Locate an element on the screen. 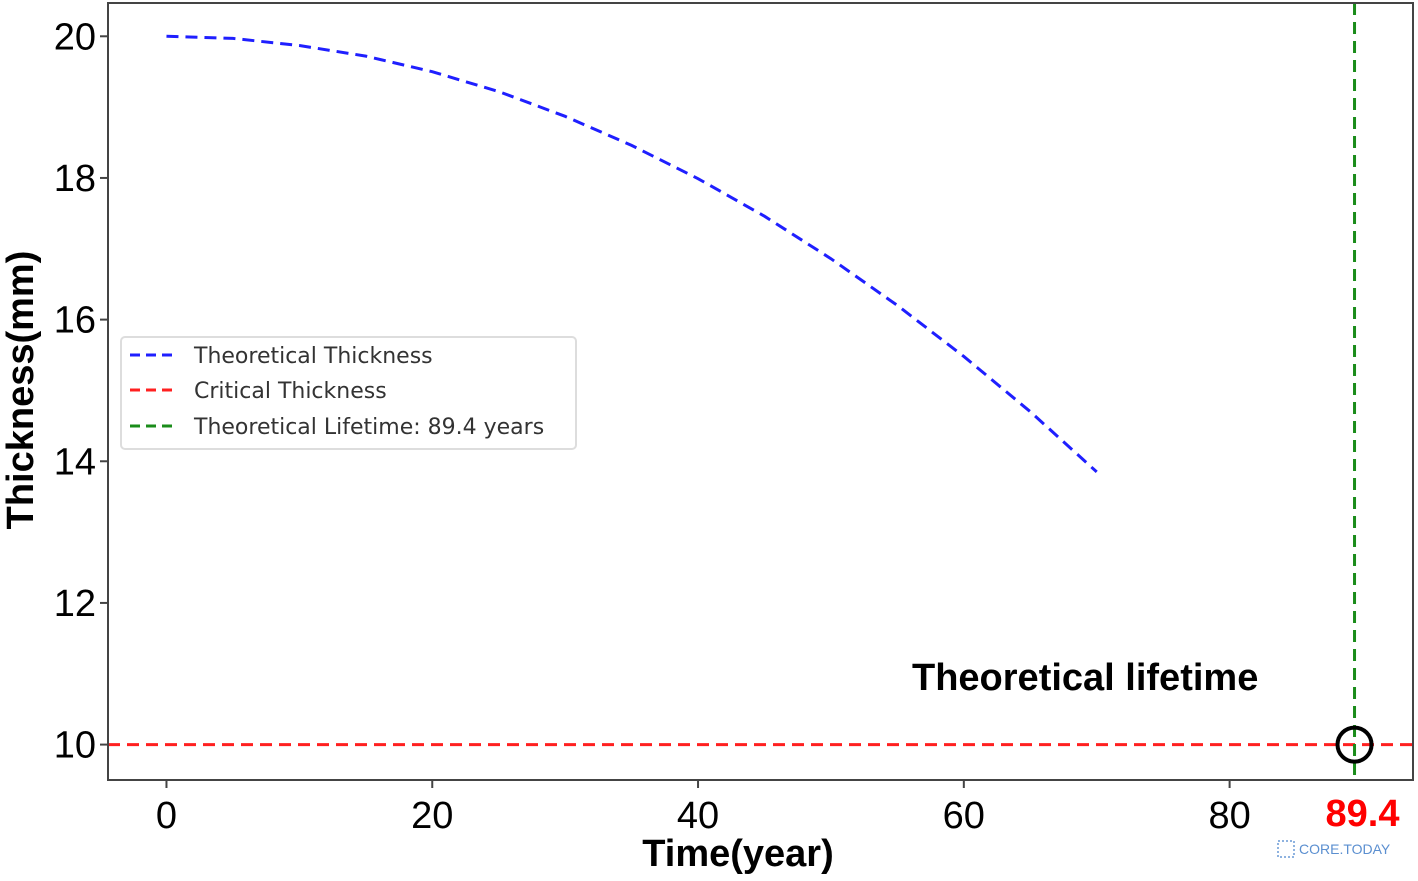 This screenshot has height=881, width=1418. x-tick-label: 80 is located at coordinates (1229, 816).